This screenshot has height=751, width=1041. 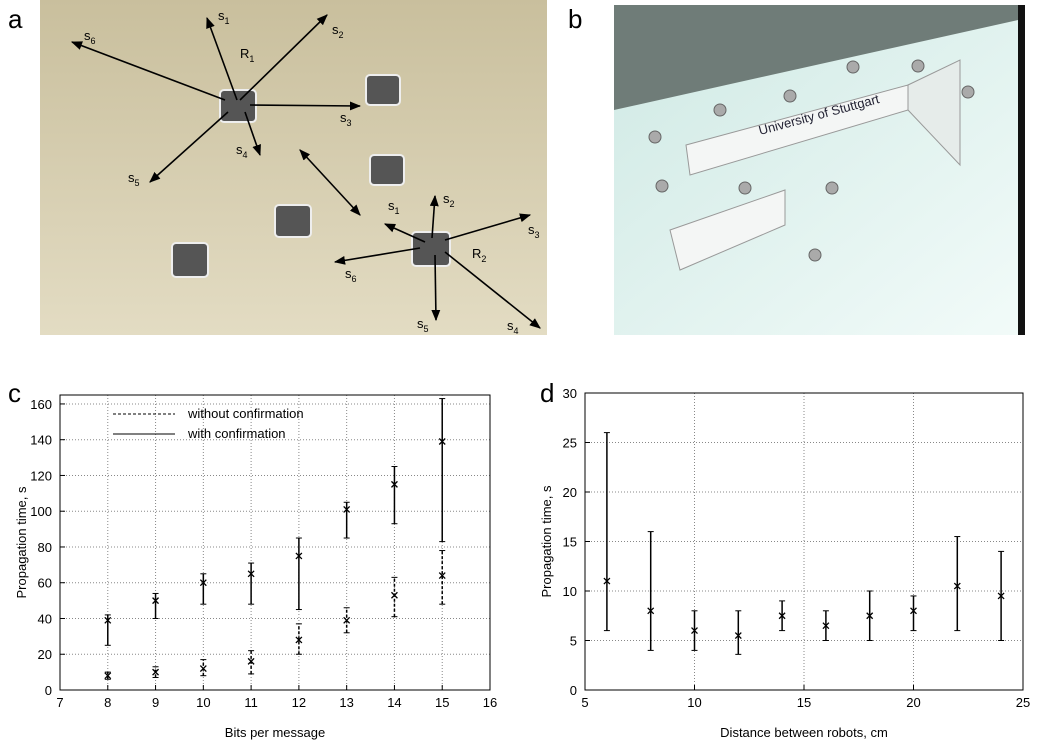 What do you see at coordinates (247, 55) in the screenshot?
I see `robot-label: R1` at bounding box center [247, 55].